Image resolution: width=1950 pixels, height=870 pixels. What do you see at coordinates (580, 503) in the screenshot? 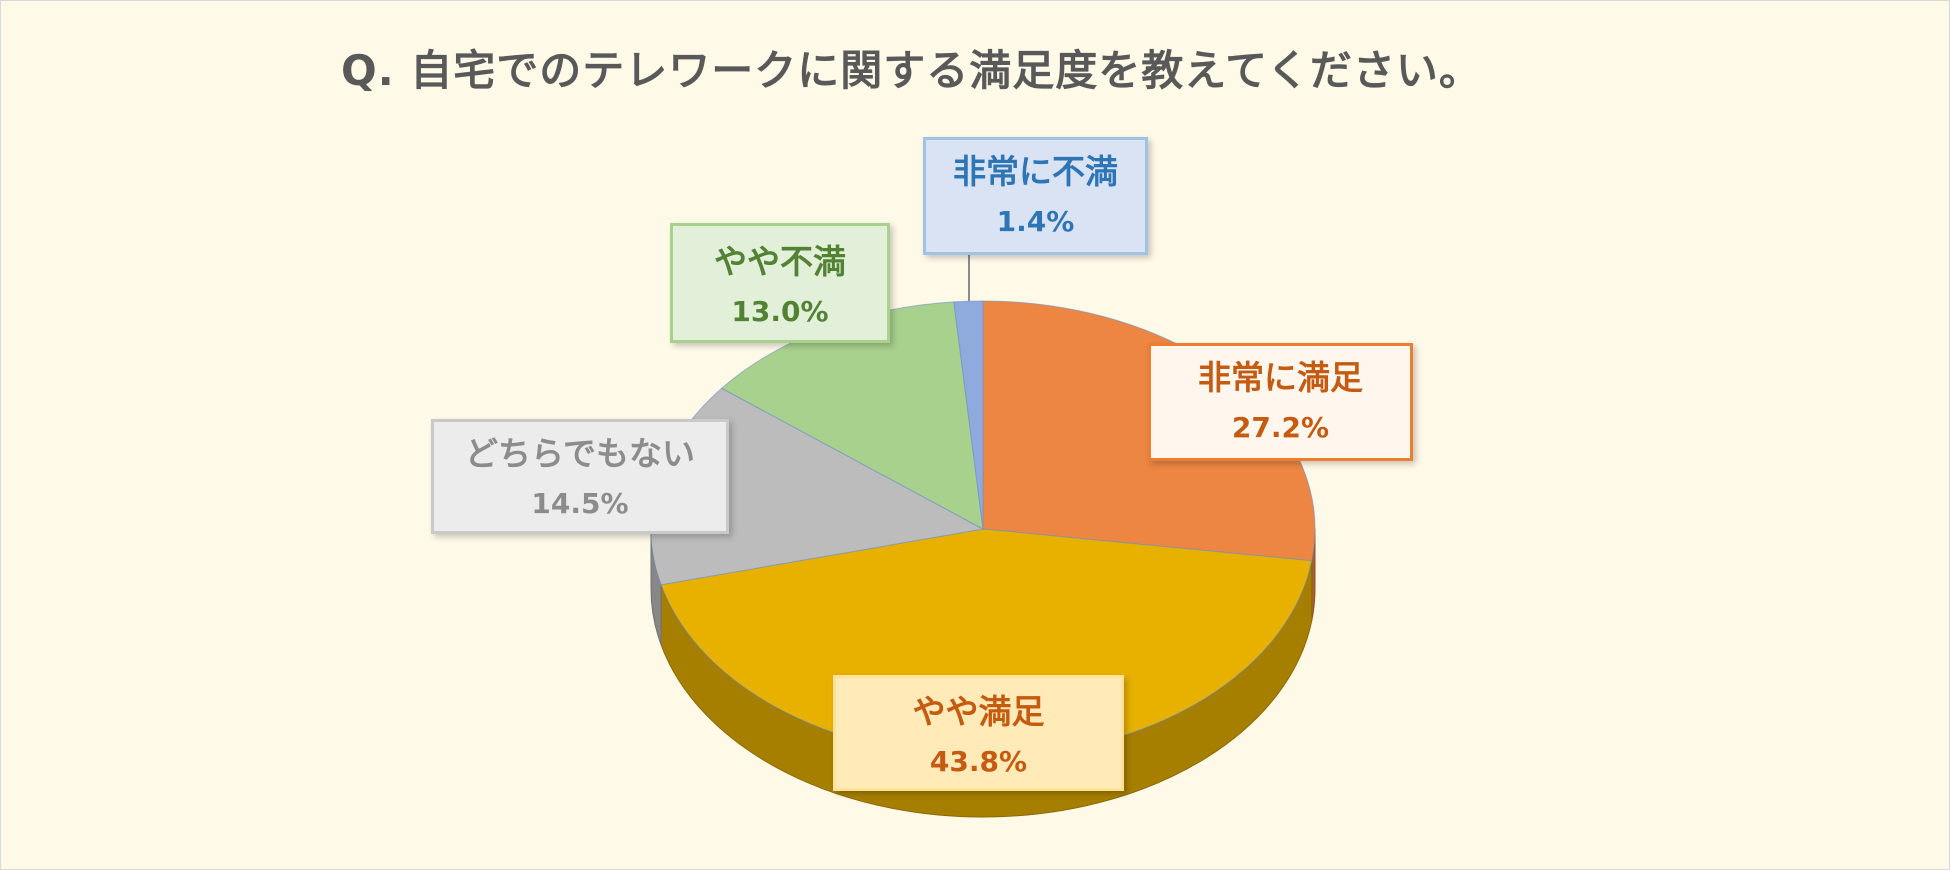
I see `slice-value: 14.5%` at bounding box center [580, 503].